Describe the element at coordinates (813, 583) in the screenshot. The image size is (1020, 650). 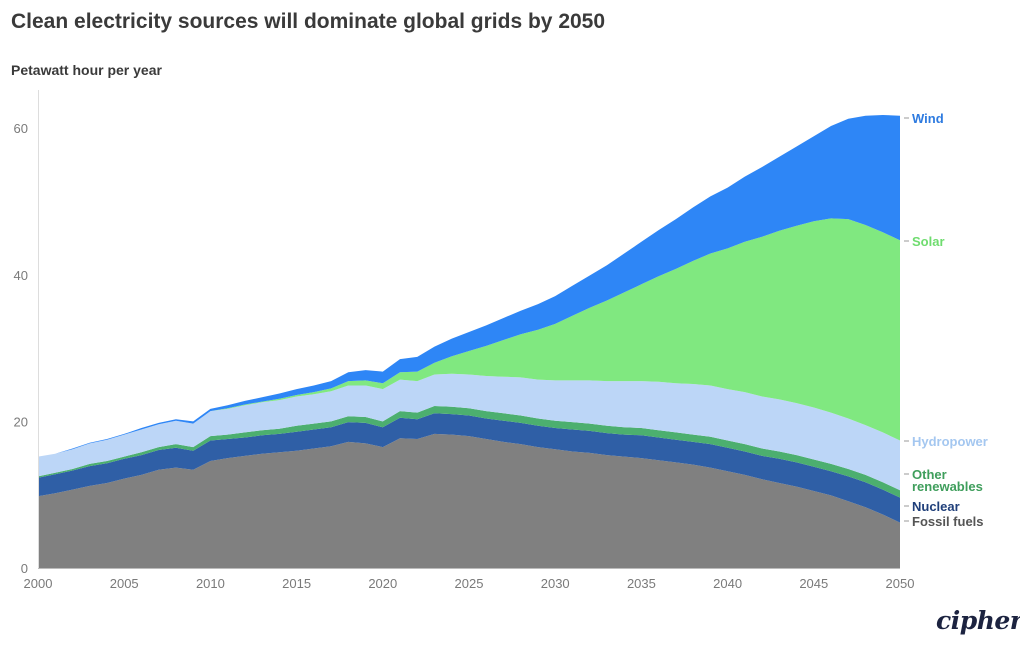
I see `x-tick-label: 2045` at that location.